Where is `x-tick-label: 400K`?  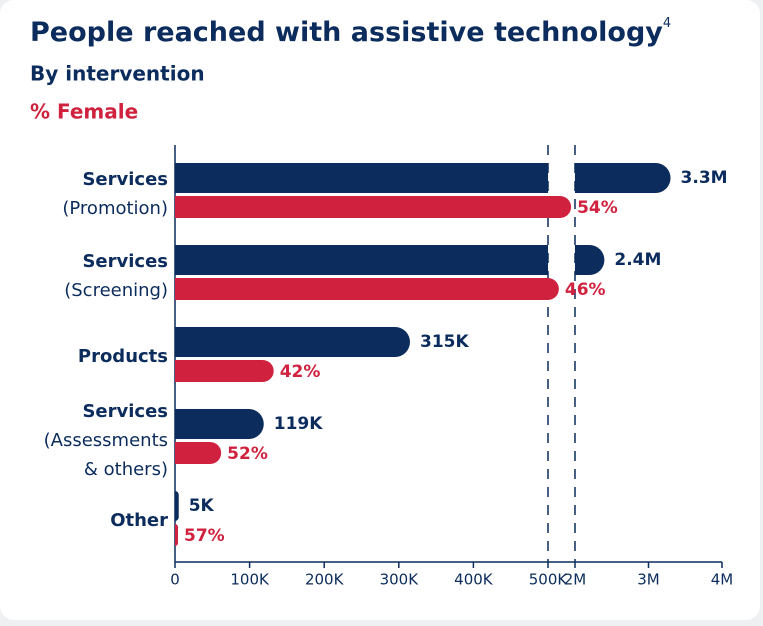 x-tick-label: 400K is located at coordinates (474, 580).